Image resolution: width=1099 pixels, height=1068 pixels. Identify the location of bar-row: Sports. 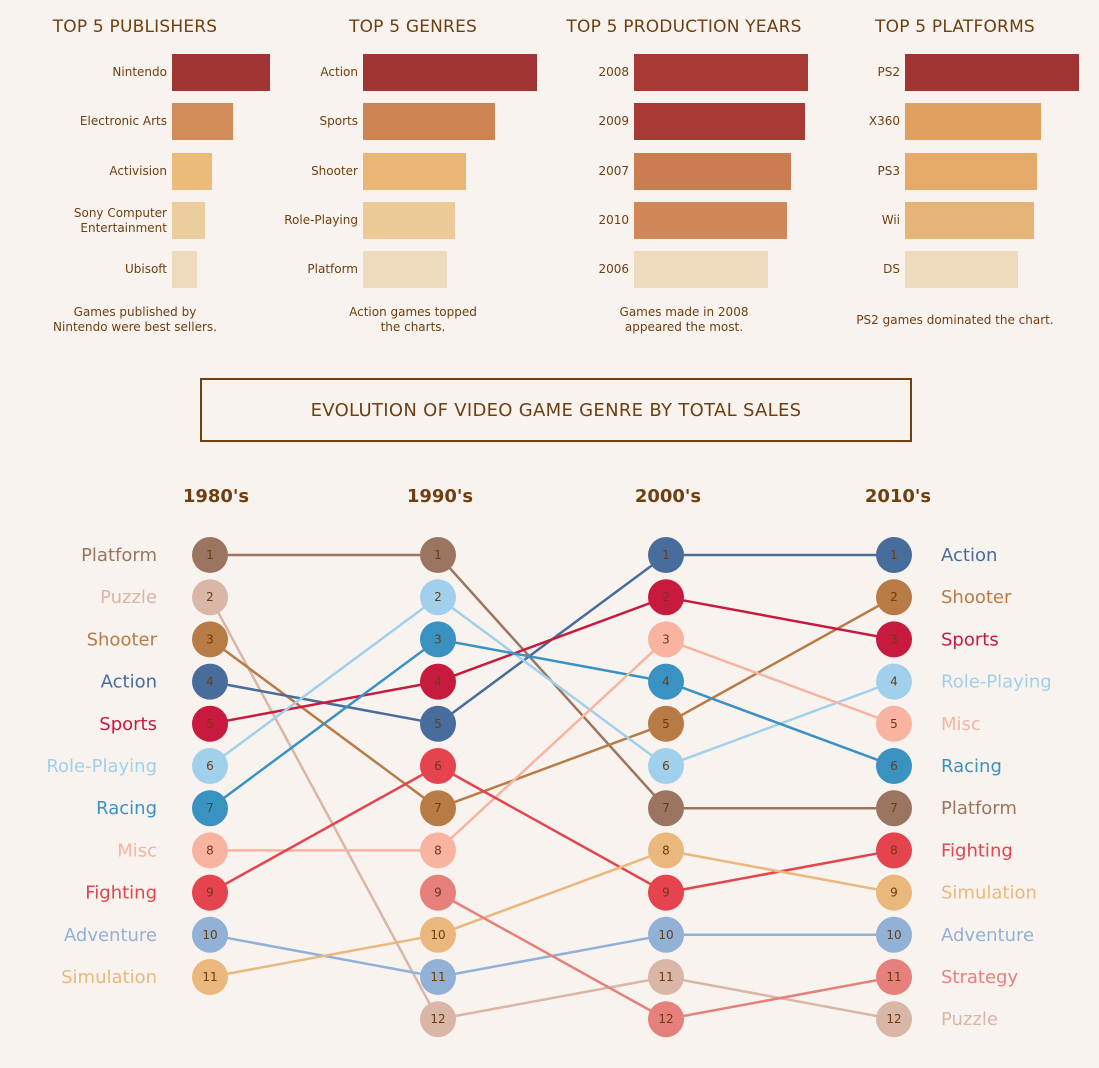
(413, 121).